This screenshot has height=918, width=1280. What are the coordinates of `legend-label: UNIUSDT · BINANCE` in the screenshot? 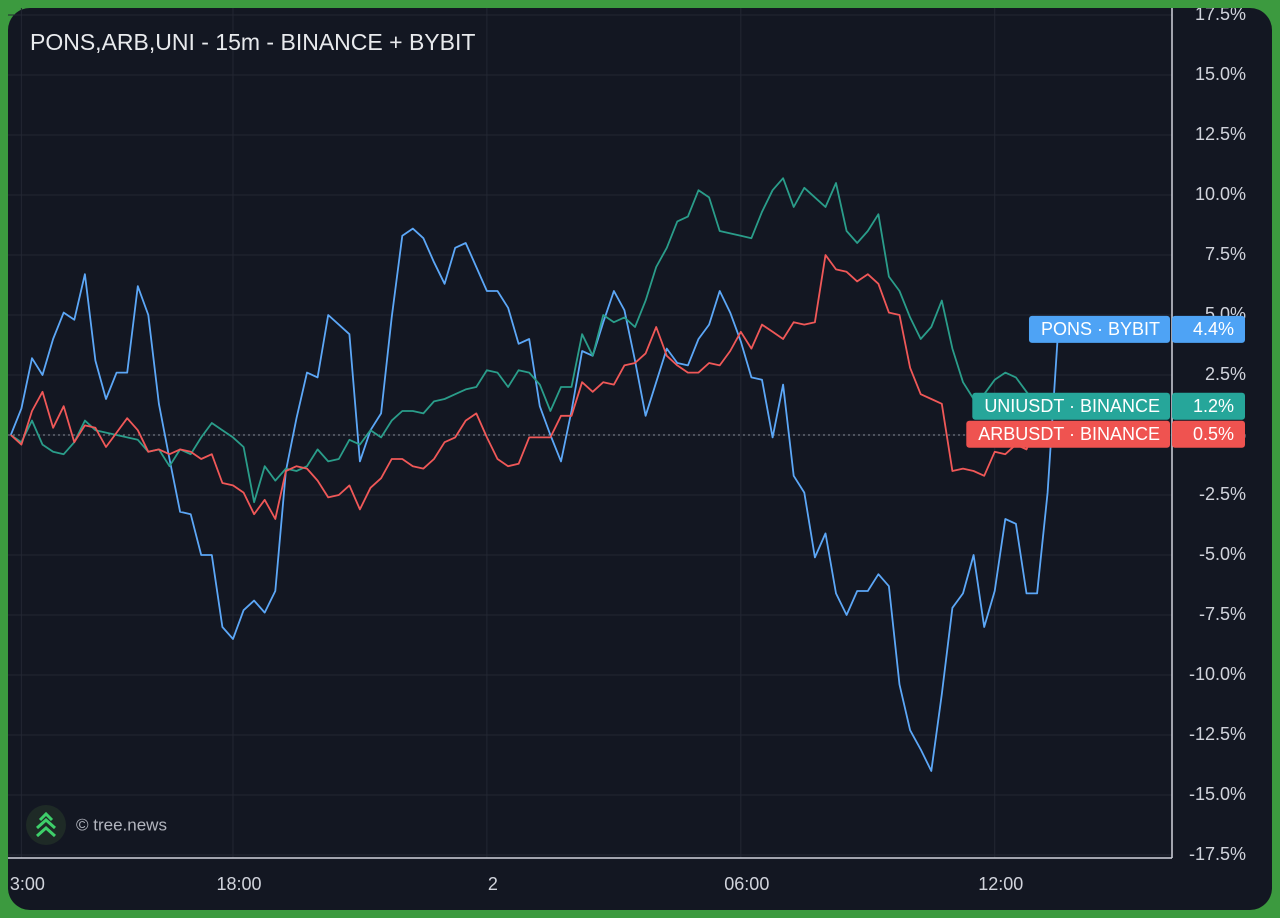 It's located at (1072, 406).